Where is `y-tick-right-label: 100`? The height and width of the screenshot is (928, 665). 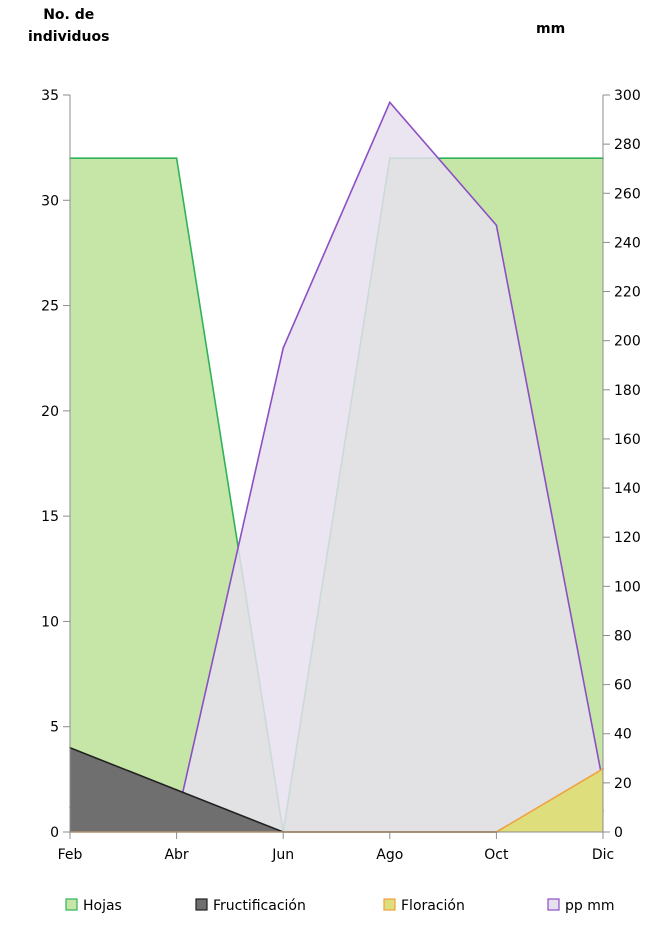
y-tick-right-label: 100 is located at coordinates (627, 587).